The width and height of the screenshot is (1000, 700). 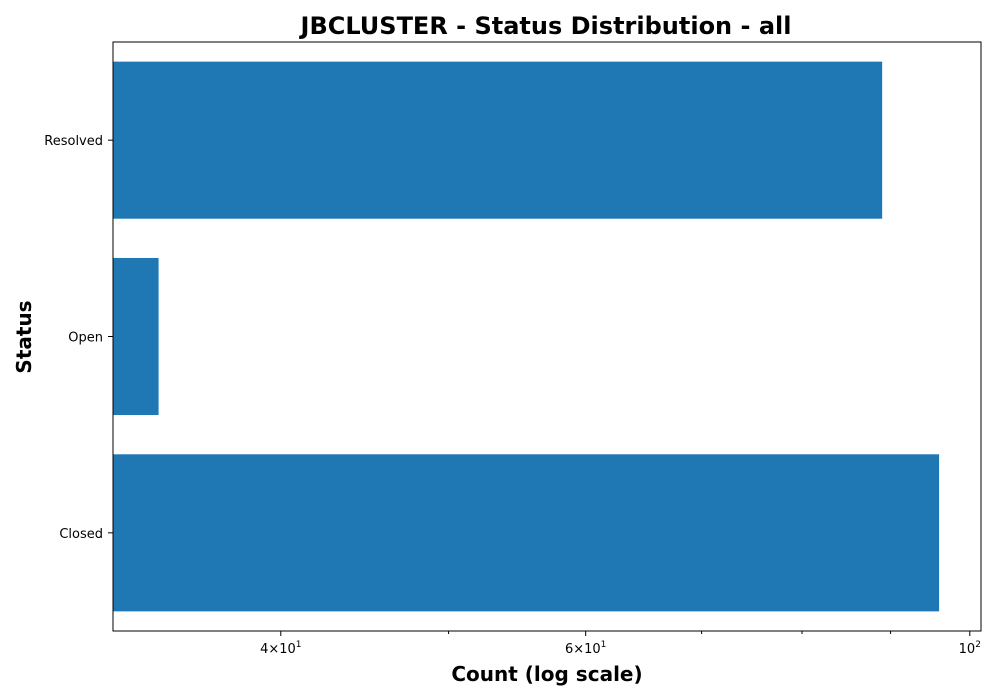 I want to click on x-tick-label: 4×101, so click(x=280, y=648).